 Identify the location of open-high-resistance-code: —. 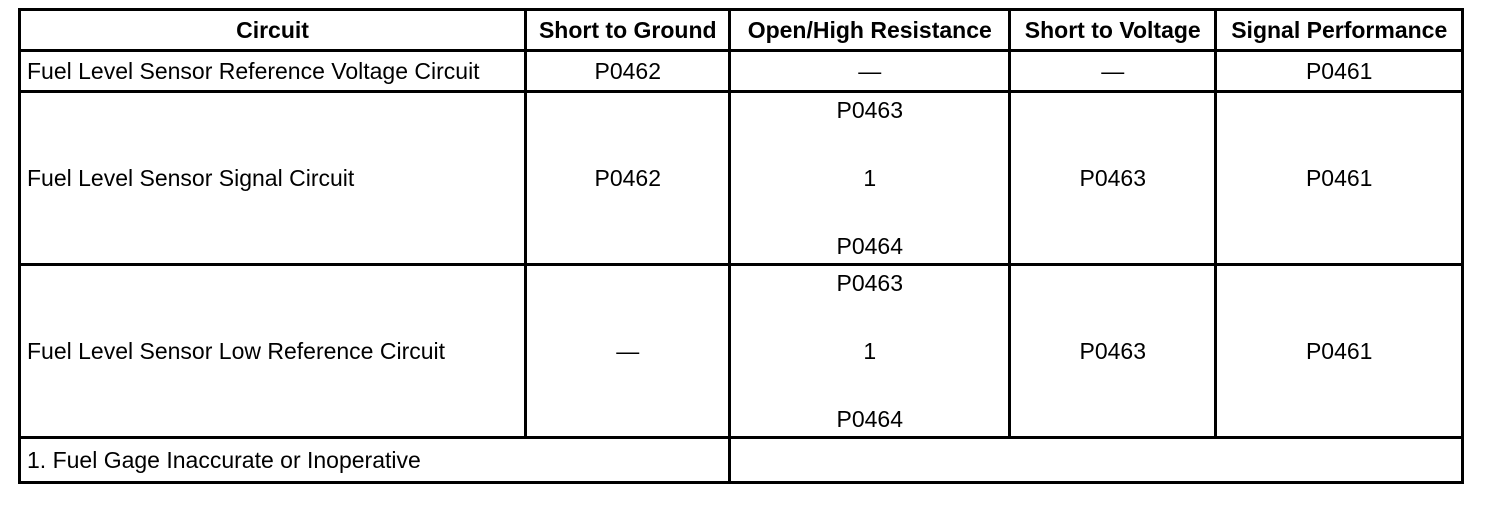
(870, 71).